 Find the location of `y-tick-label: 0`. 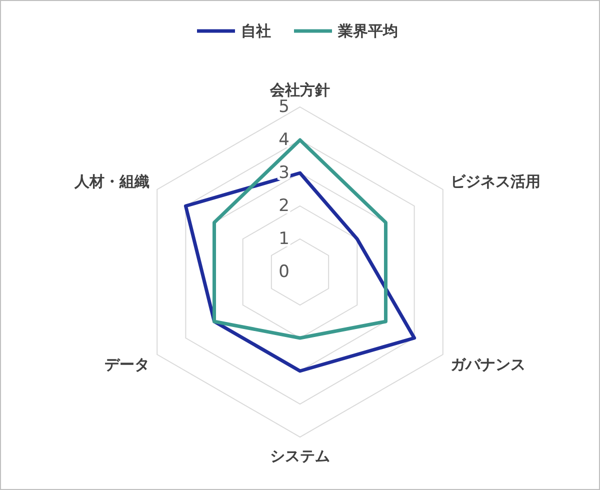

y-tick-label: 0 is located at coordinates (284, 272).